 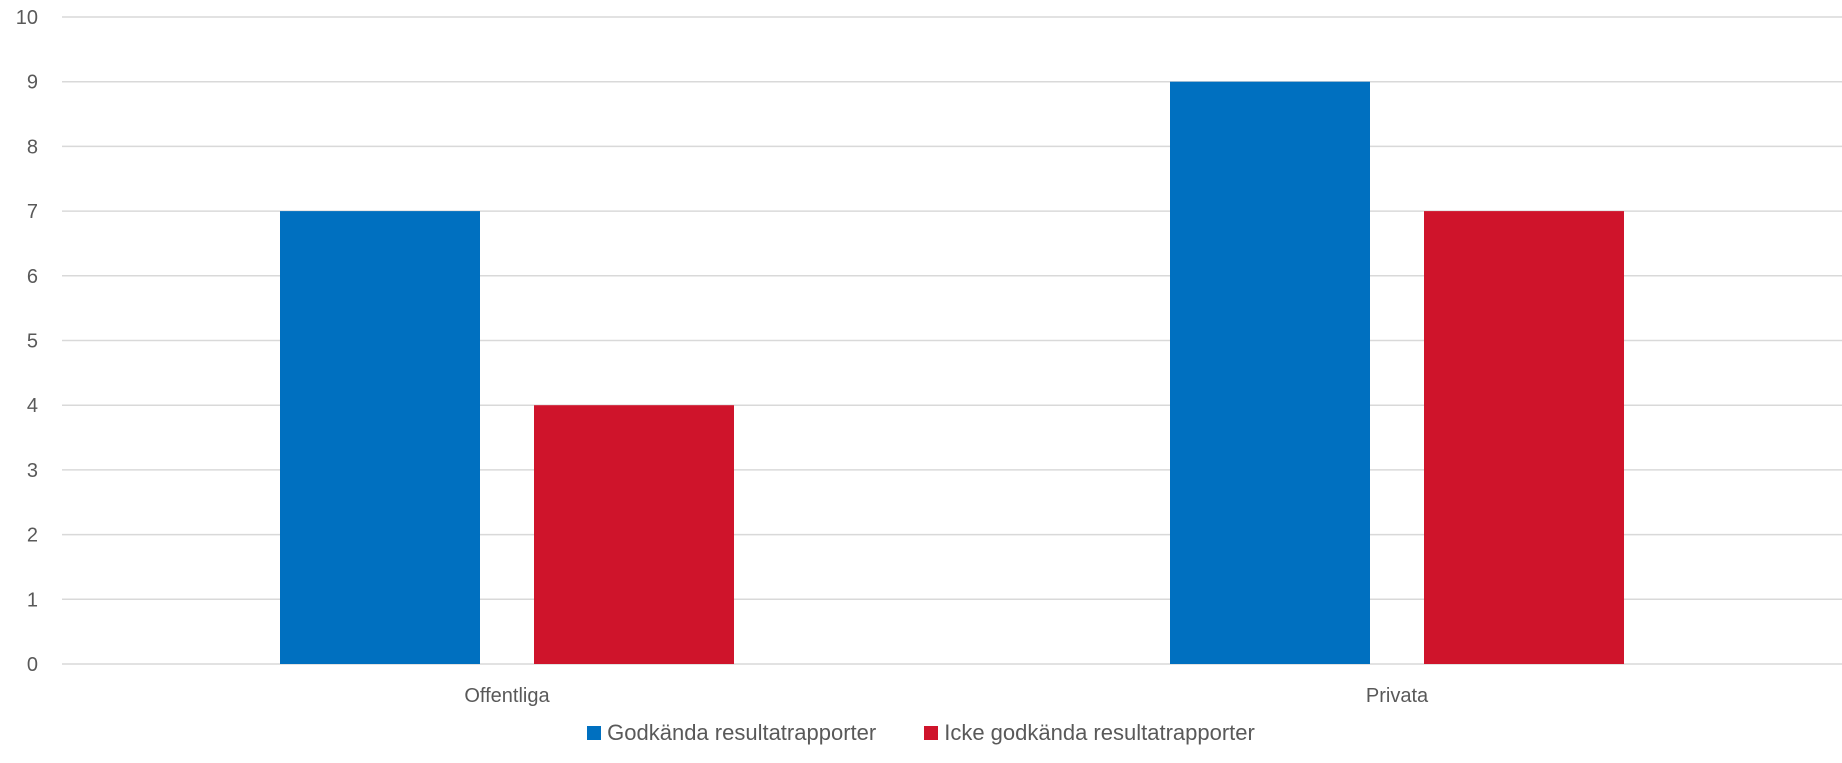 I want to click on bar-approved-offentliga, so click(x=380, y=437).